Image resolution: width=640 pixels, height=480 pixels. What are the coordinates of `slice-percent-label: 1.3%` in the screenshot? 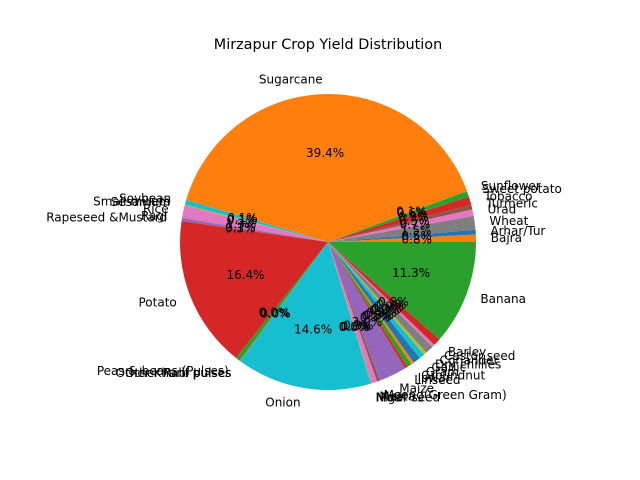 It's located at (241, 224).